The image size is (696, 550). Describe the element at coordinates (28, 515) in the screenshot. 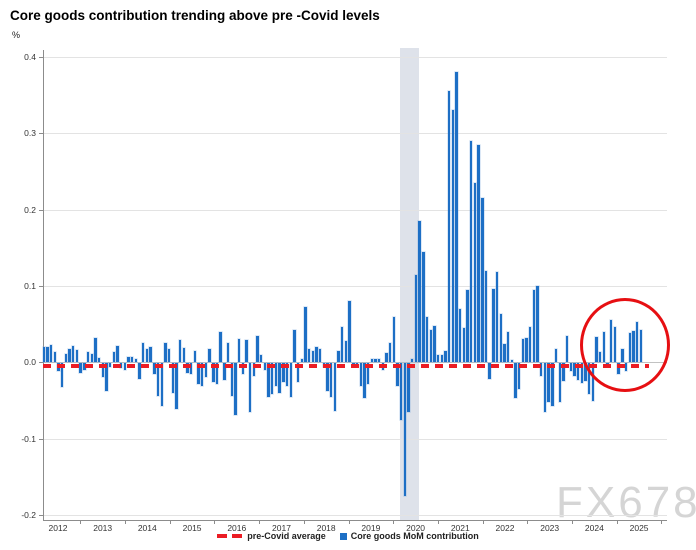

I see `y-axis-tick-label: -0.2` at that location.